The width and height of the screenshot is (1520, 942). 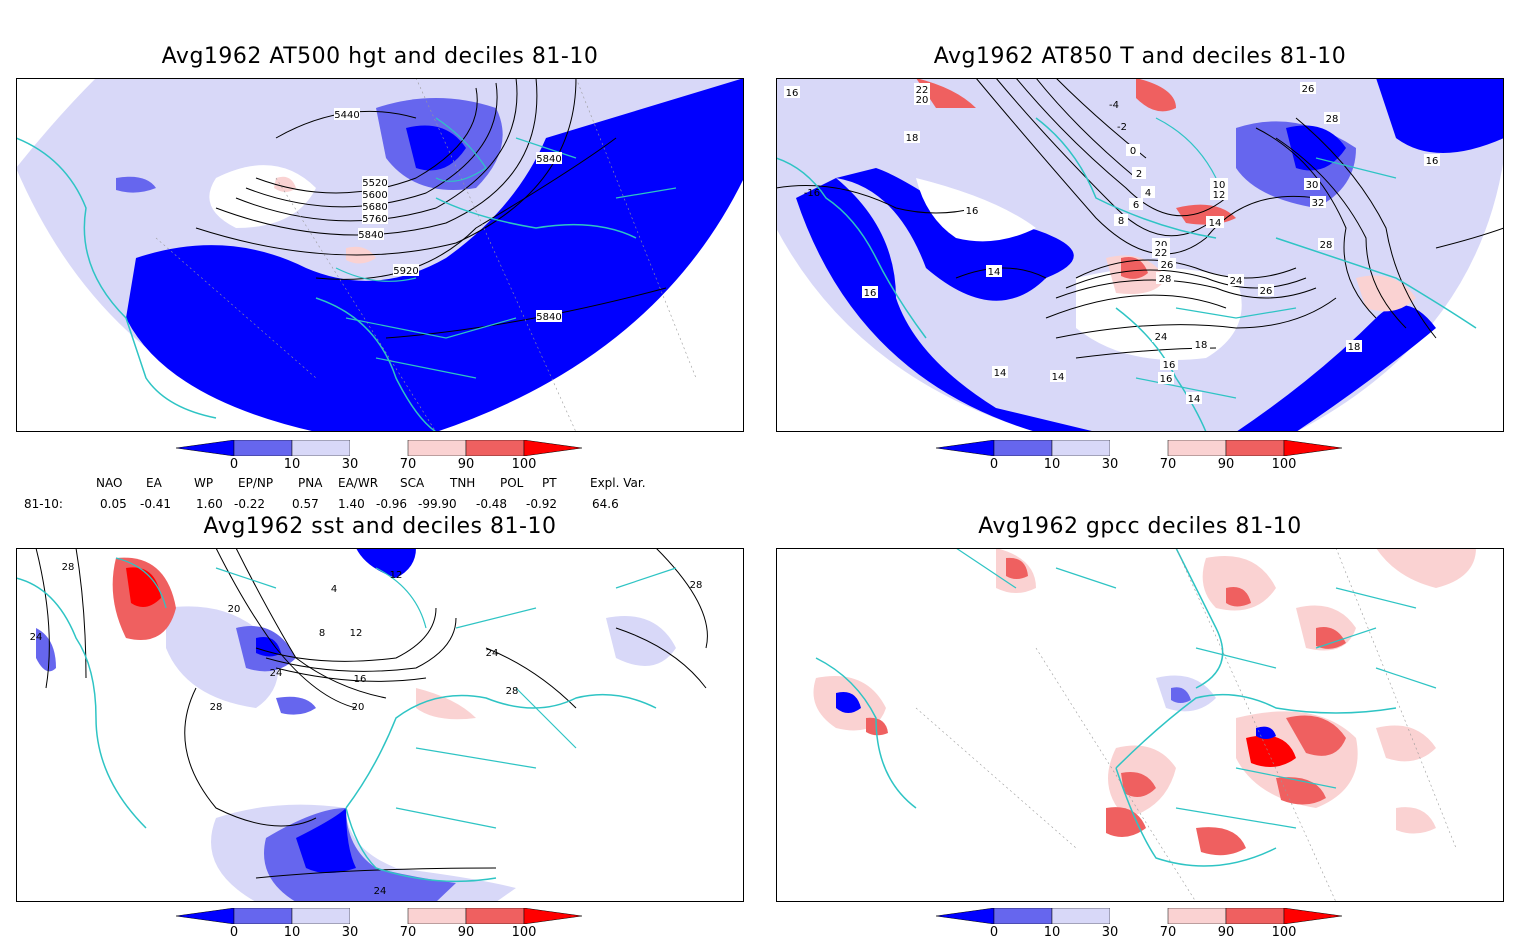 I want to click on index-value: 1.40, so click(x=351, y=504).